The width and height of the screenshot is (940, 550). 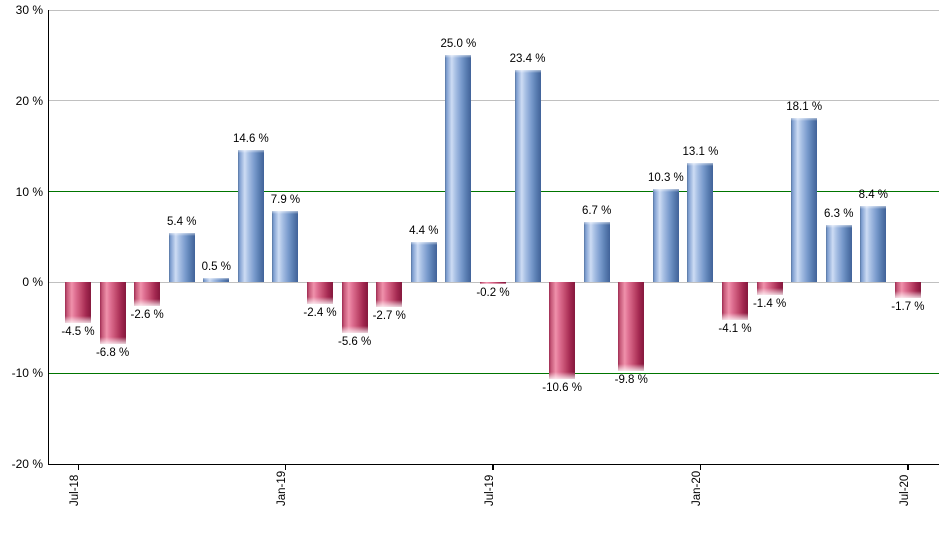 What do you see at coordinates (493, 293) in the screenshot?
I see `bar-value-label: -0.2 %` at bounding box center [493, 293].